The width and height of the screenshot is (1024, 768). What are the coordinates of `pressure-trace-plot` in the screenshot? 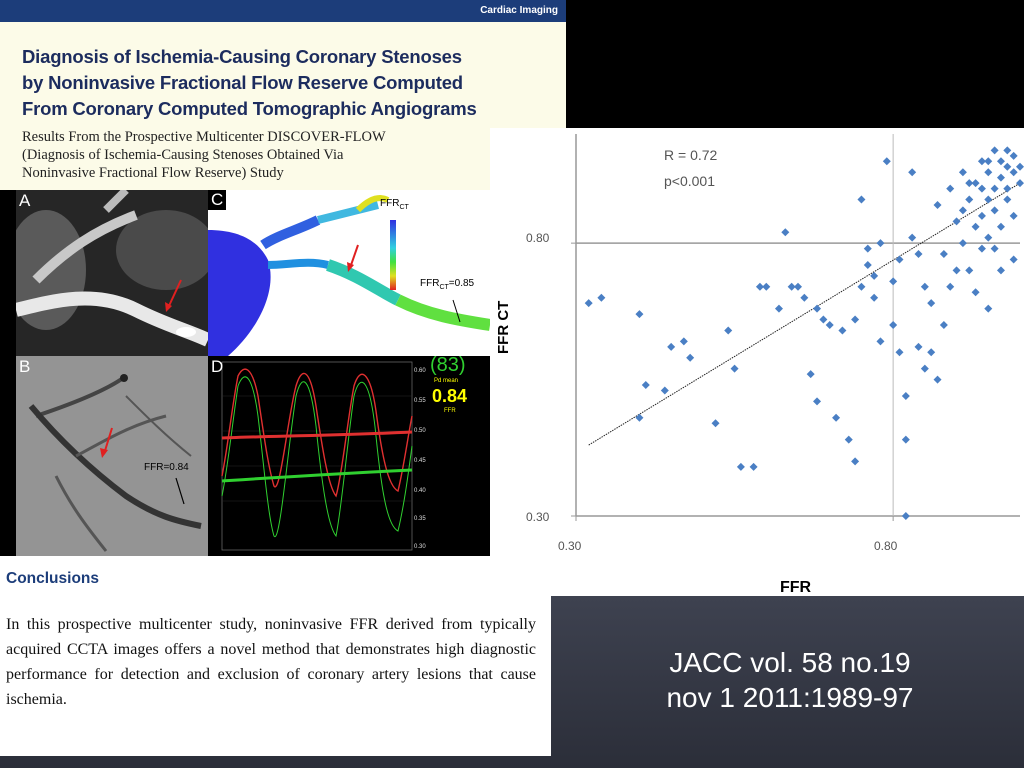 It's located at (349, 456).